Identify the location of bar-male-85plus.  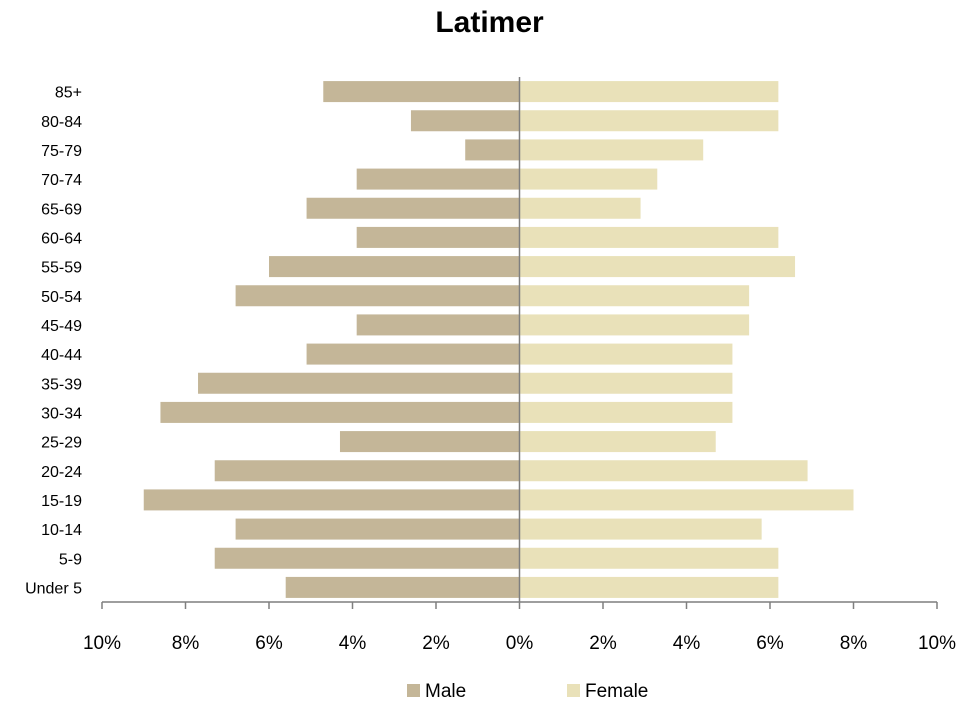
(421, 92).